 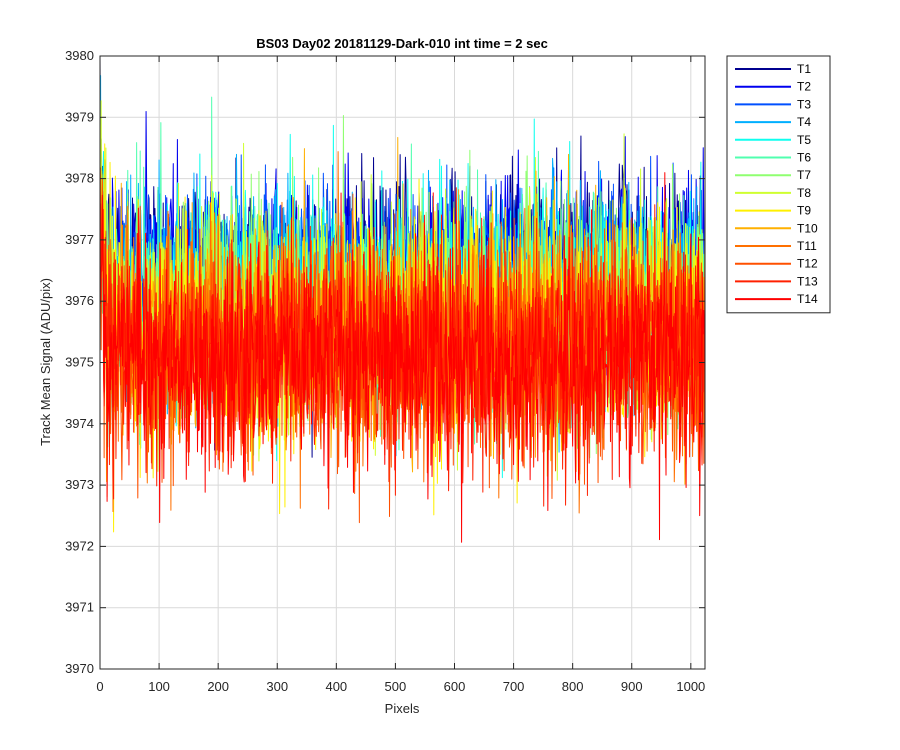 I want to click on y-axis-label: Track Mean Signal (ADU/pix), so click(x=45, y=362).